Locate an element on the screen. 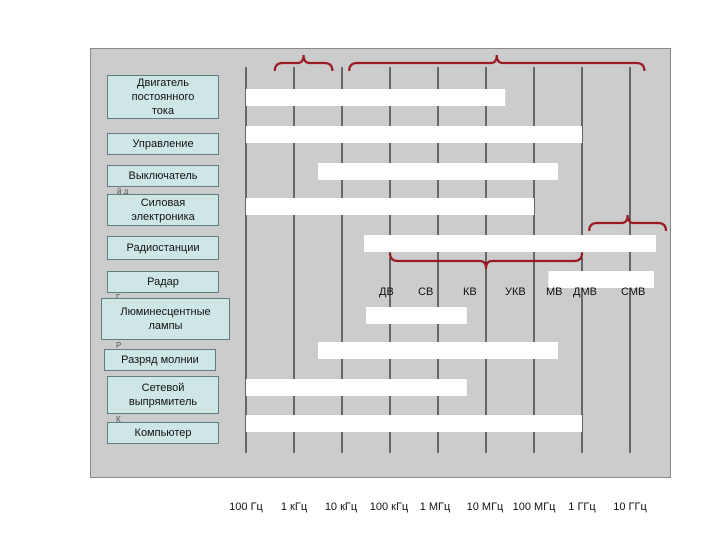 This screenshot has width=720, height=540. label-dc-motor: Двигатель постоянного тока is located at coordinates (163, 97).